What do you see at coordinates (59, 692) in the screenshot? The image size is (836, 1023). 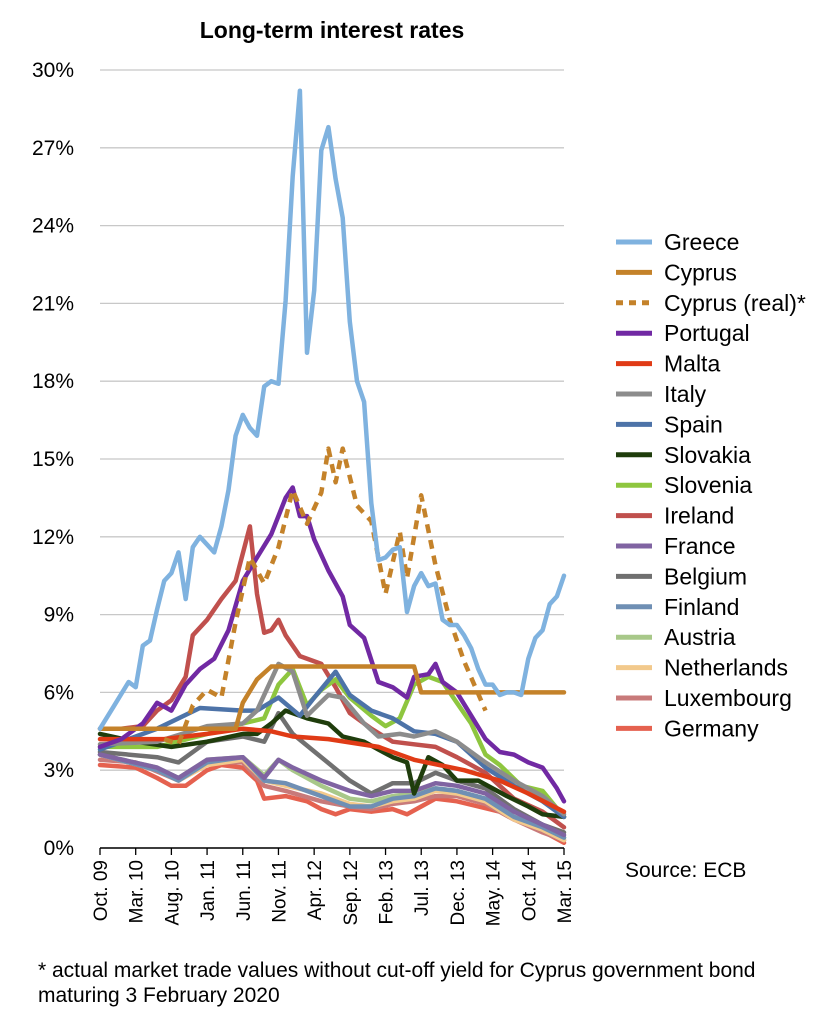 I see `y-tick-label: 6%` at bounding box center [59, 692].